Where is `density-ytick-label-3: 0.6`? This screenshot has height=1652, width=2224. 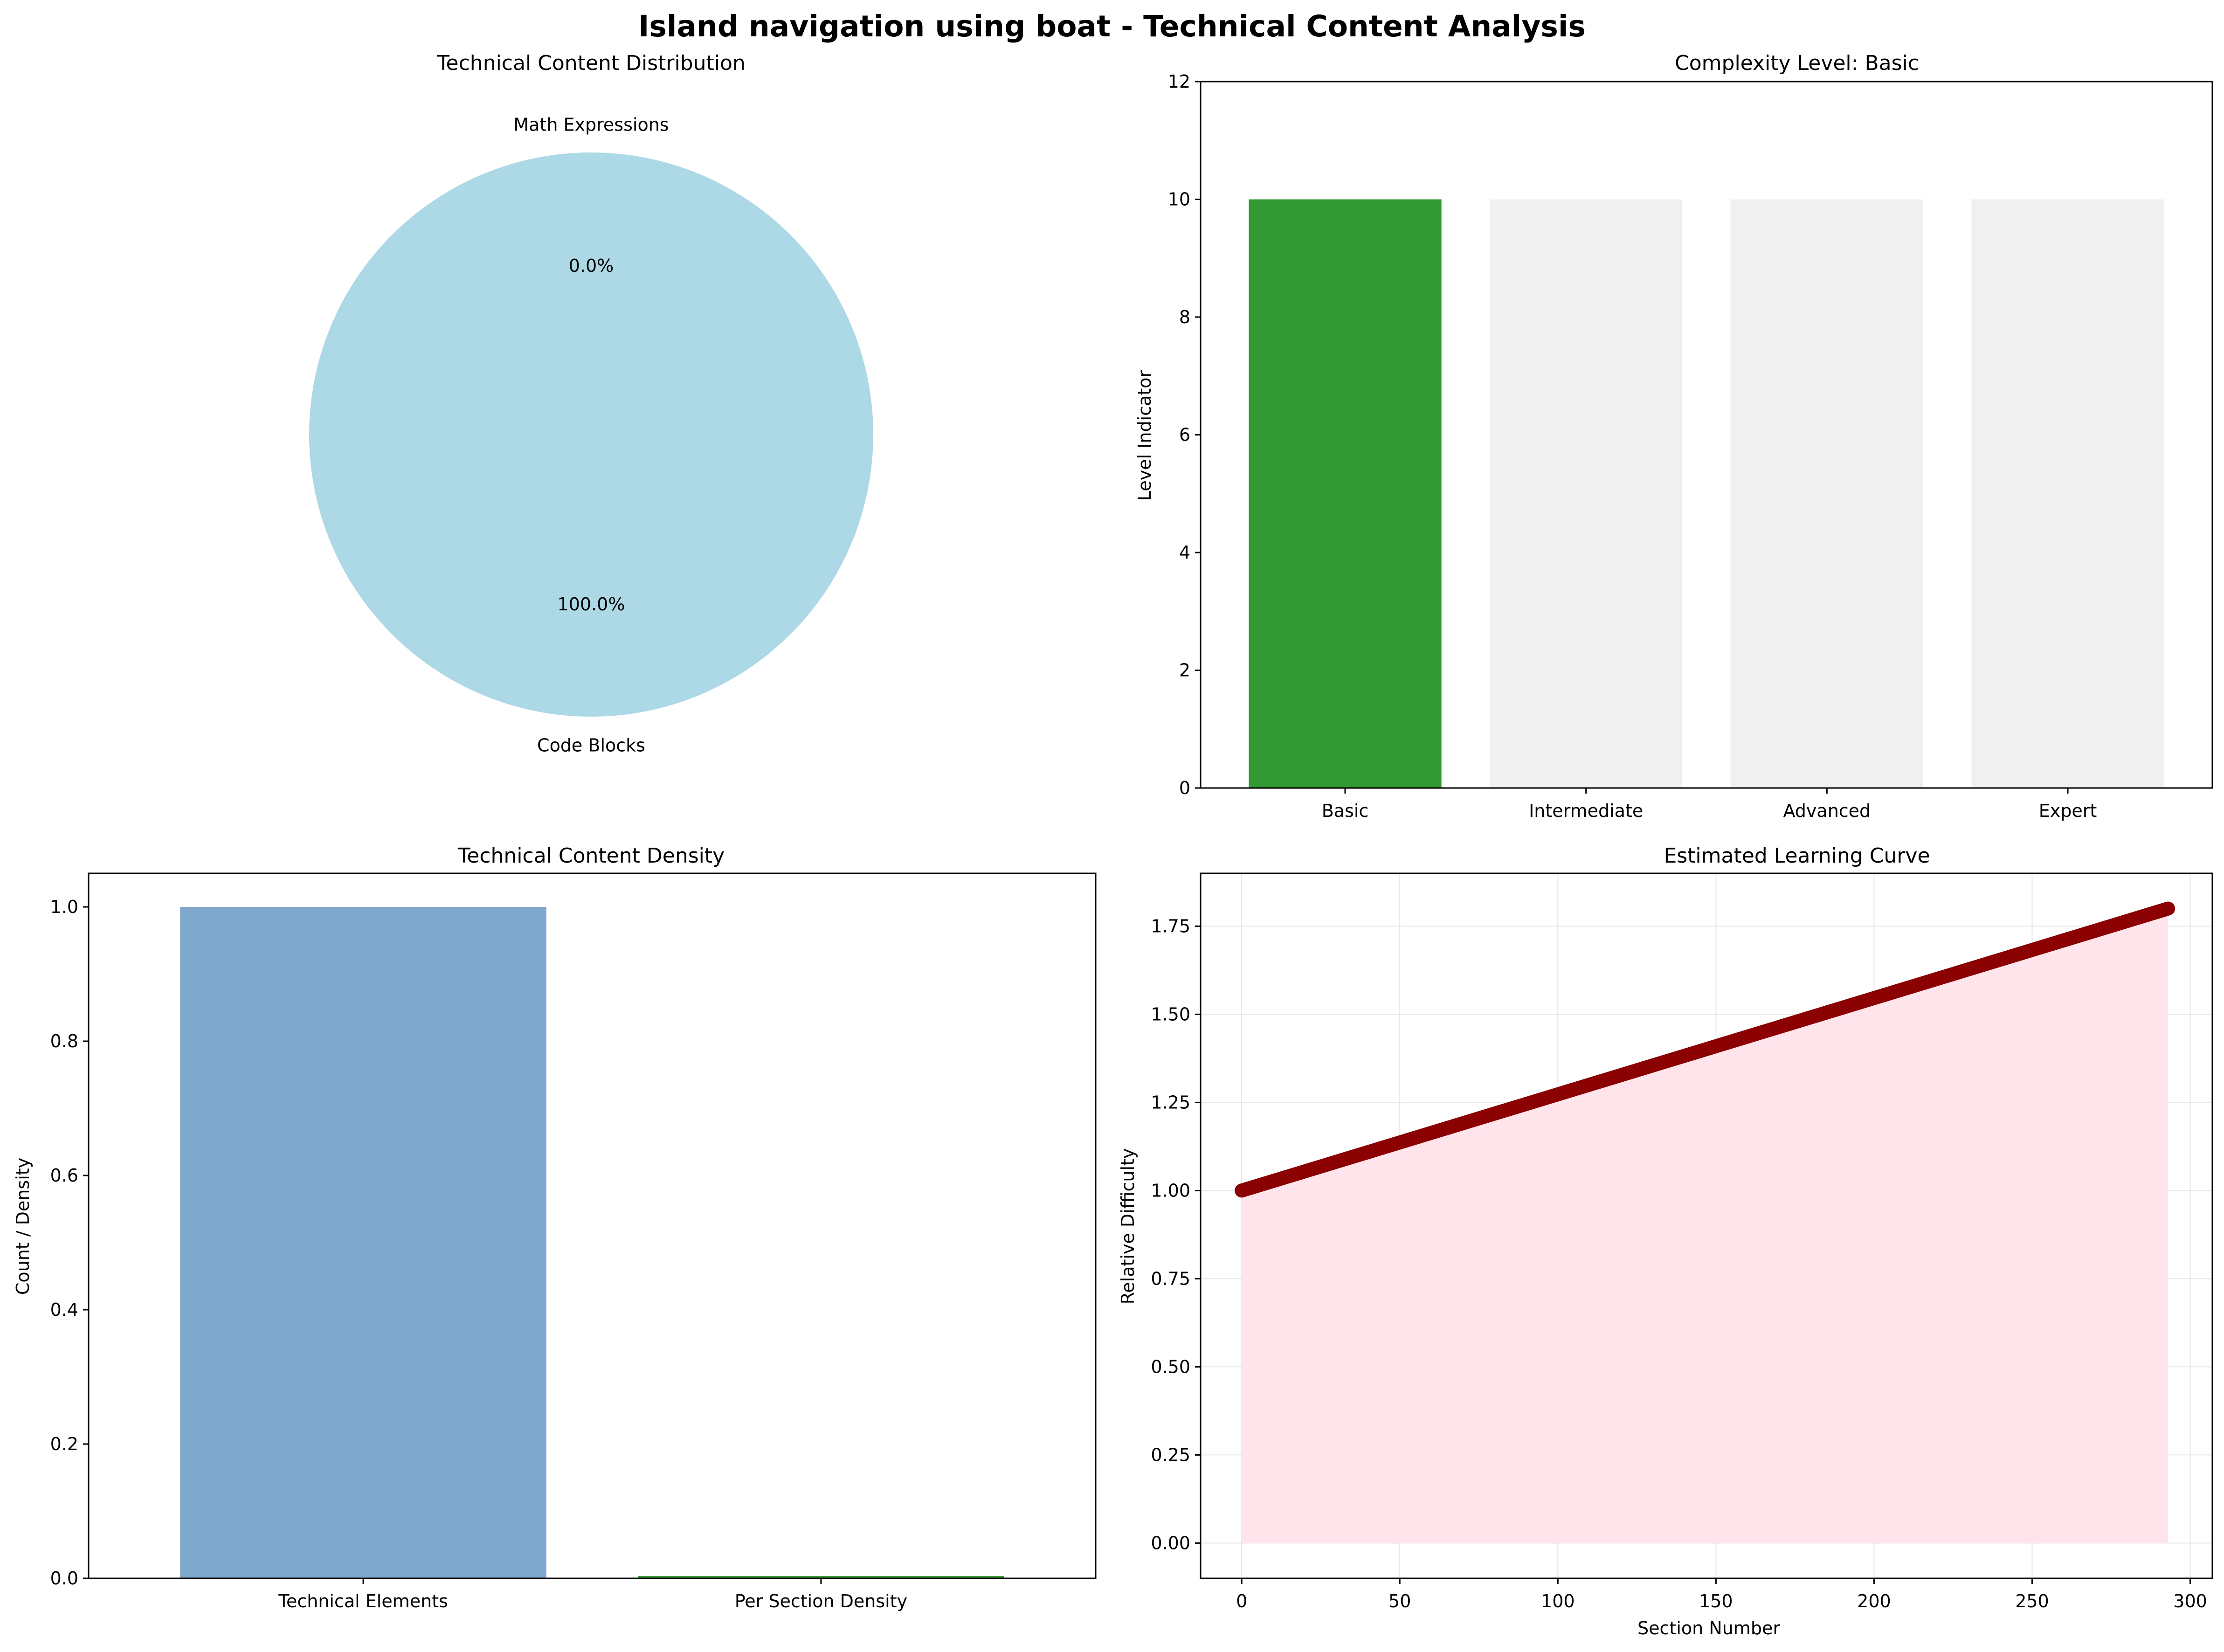
density-ytick-label-3: 0.6 is located at coordinates (64, 1175).